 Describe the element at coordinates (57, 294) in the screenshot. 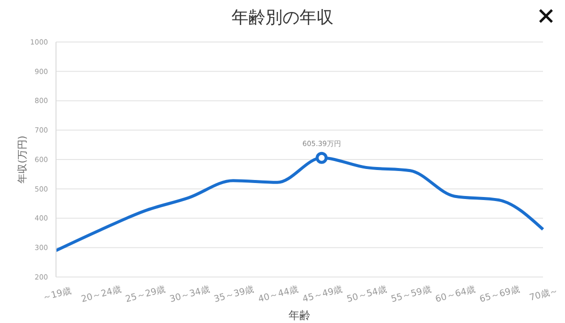

I see `x-tick-label: ～19歳` at that location.